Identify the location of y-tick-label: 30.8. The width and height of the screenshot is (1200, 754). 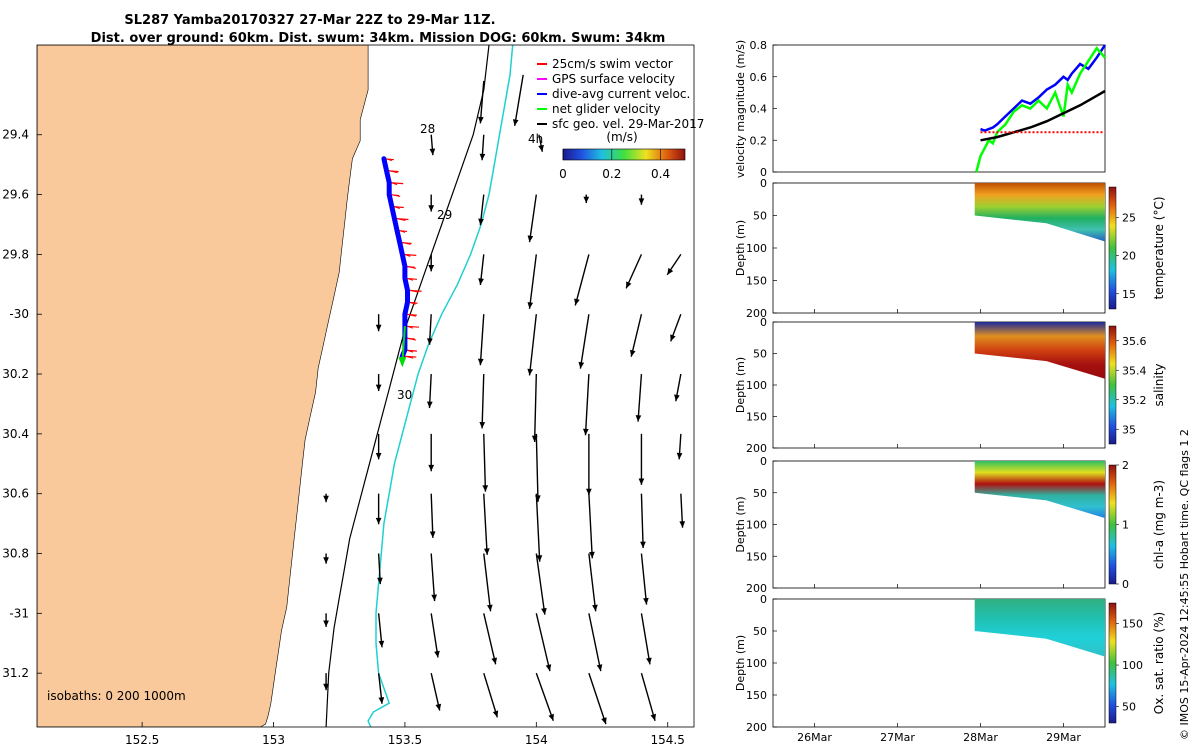
(15, 554).